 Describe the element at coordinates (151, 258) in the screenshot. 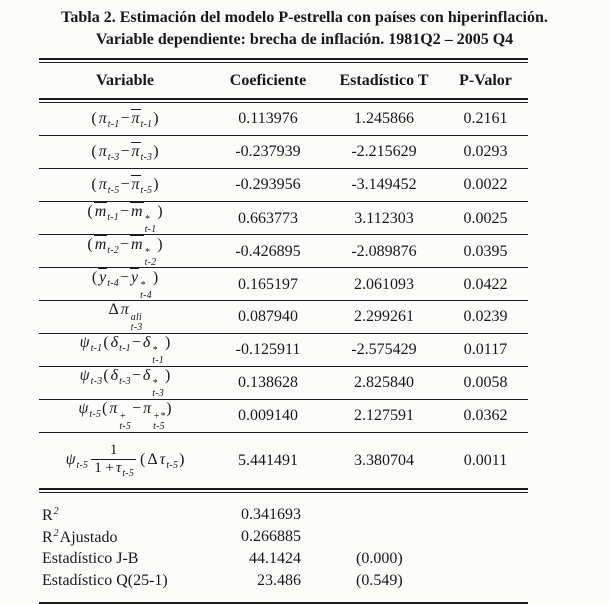

I see `math-scripts: * t-2` at that location.